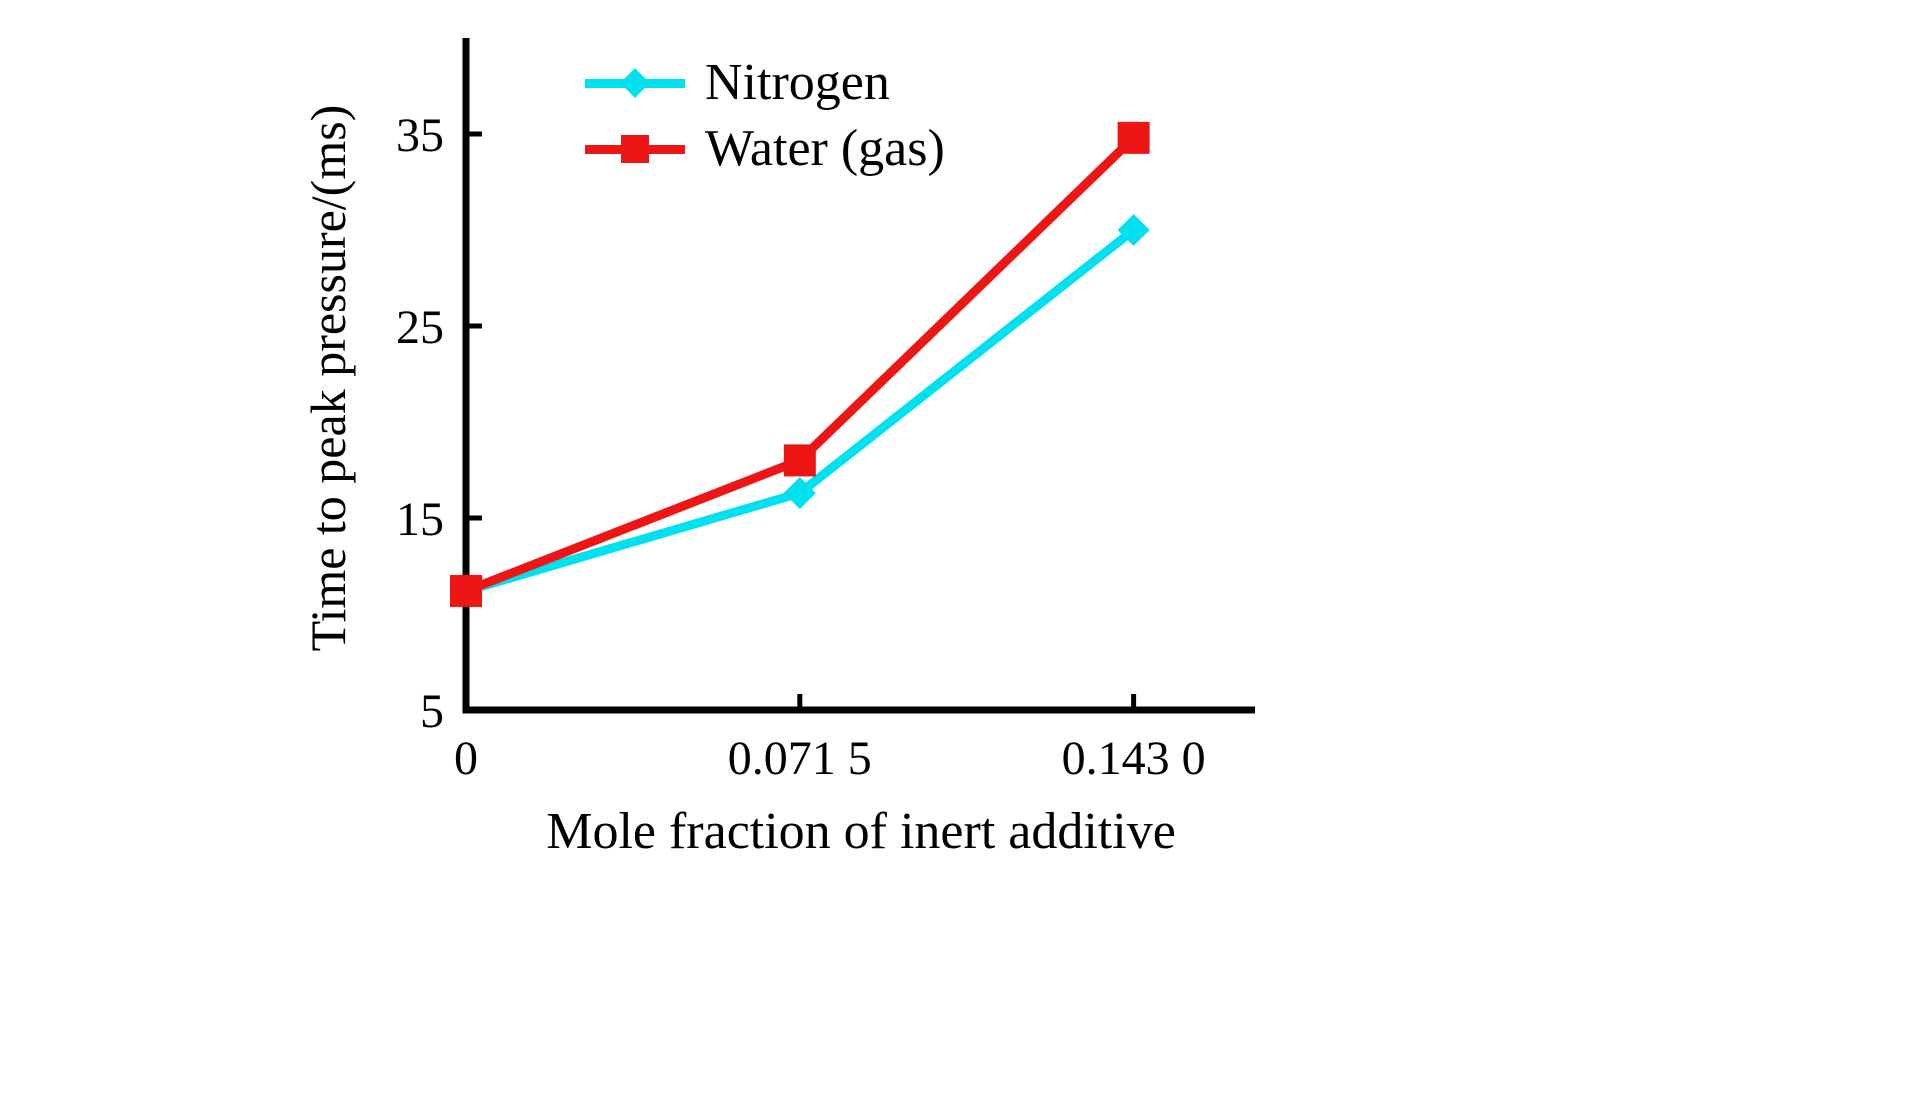  I want to click on legend-label-nitrogen: Nitrogen, so click(797, 82).